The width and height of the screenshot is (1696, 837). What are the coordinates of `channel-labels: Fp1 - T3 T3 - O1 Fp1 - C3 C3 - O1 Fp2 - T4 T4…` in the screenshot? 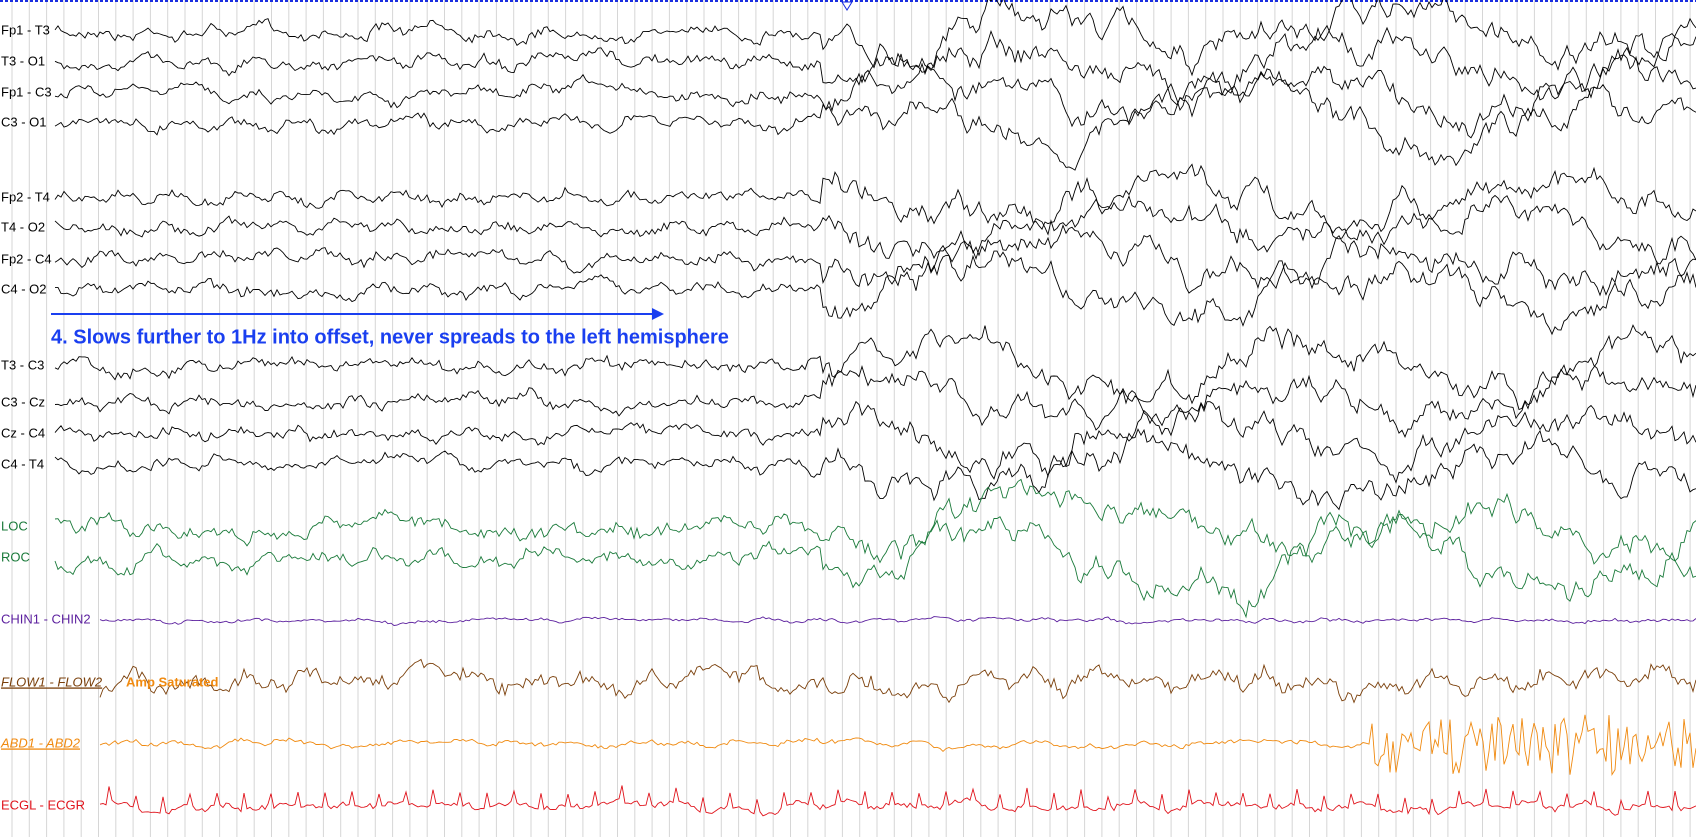 It's located at (51, 417).